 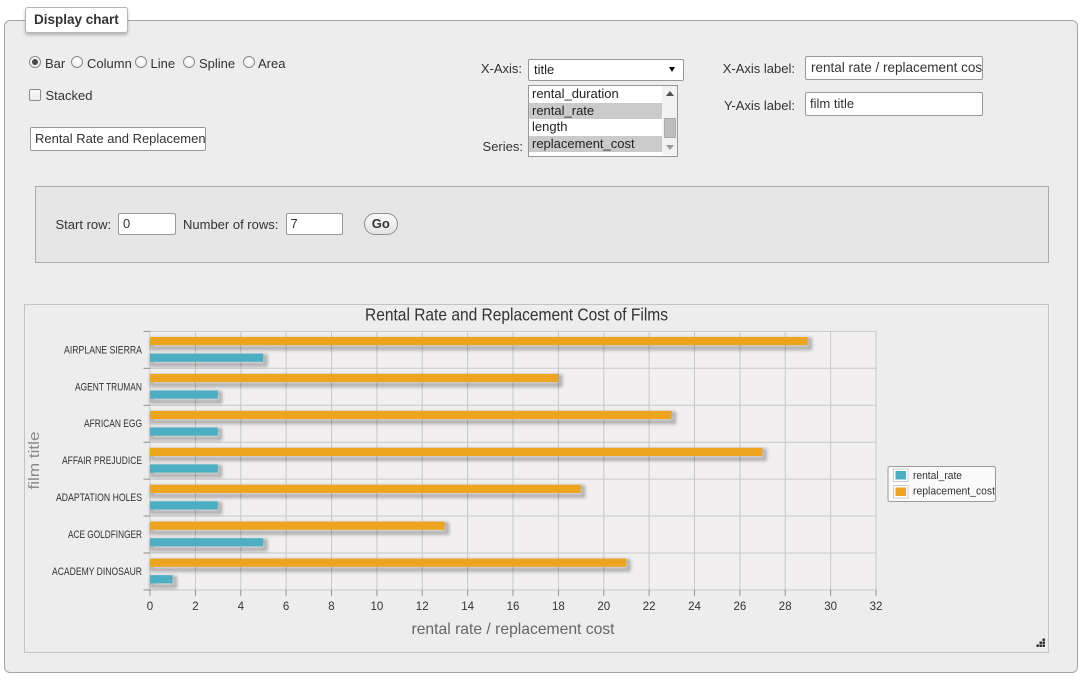 I want to click on svg-text: 10, so click(x=377, y=607).